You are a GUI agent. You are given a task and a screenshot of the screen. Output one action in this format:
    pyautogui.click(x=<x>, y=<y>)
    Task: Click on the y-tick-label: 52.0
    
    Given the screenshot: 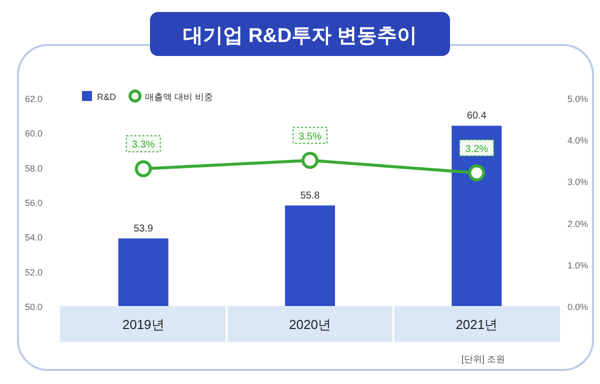 What is the action you would take?
    pyautogui.click(x=34, y=272)
    